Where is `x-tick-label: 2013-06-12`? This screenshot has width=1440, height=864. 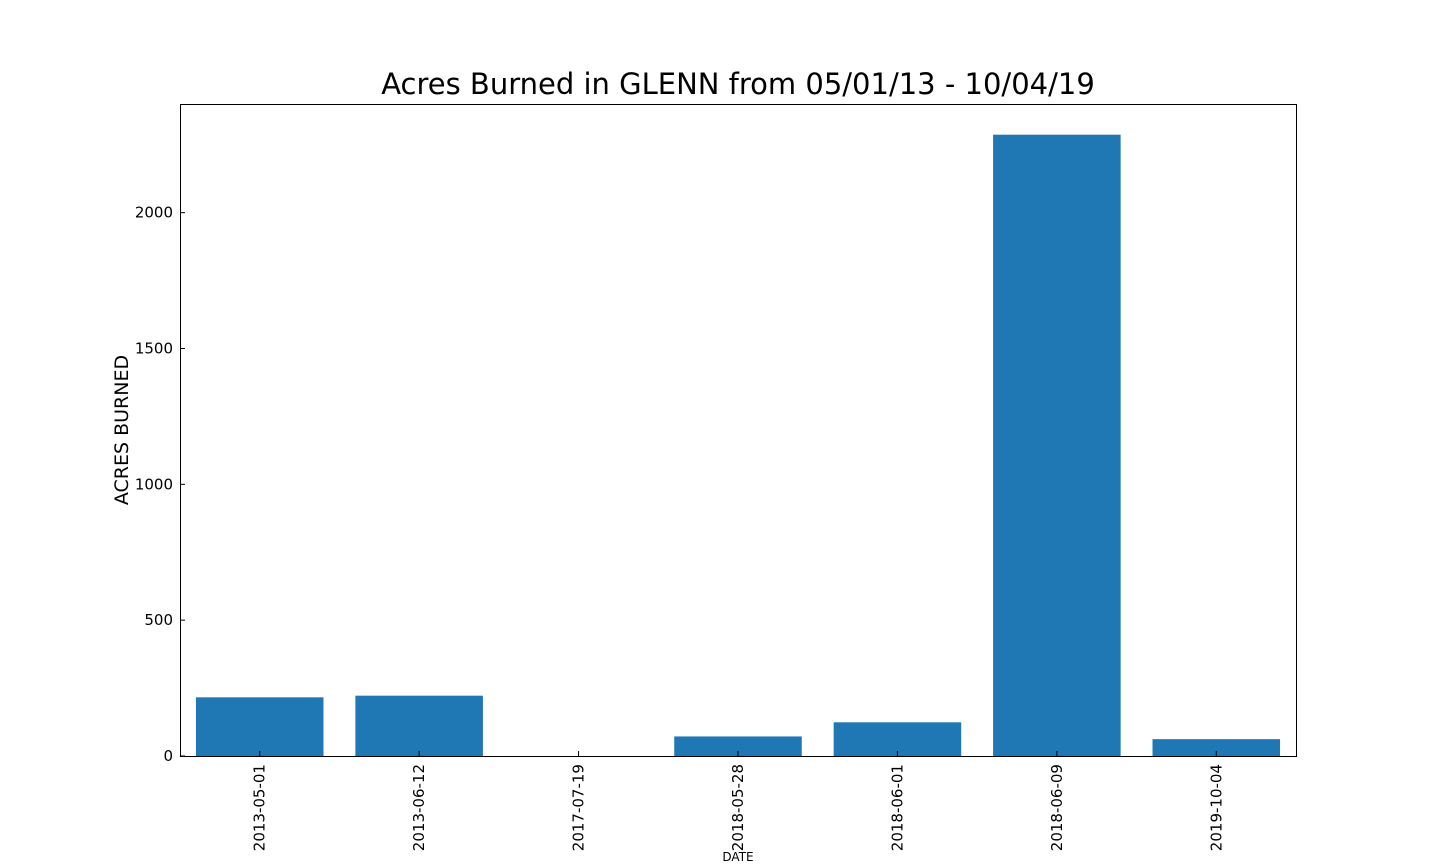
x-tick-label: 2013-06-12 is located at coordinates (419, 807).